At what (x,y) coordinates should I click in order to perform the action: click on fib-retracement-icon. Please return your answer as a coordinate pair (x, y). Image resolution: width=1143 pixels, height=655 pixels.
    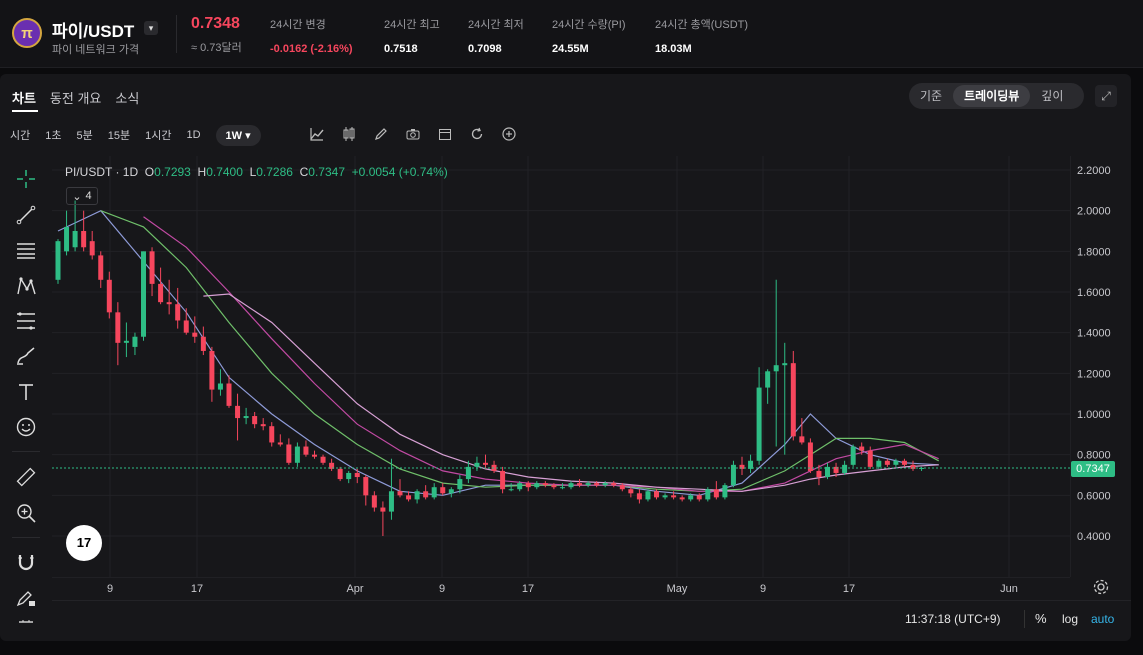
    Looking at the image, I should click on (26, 321).